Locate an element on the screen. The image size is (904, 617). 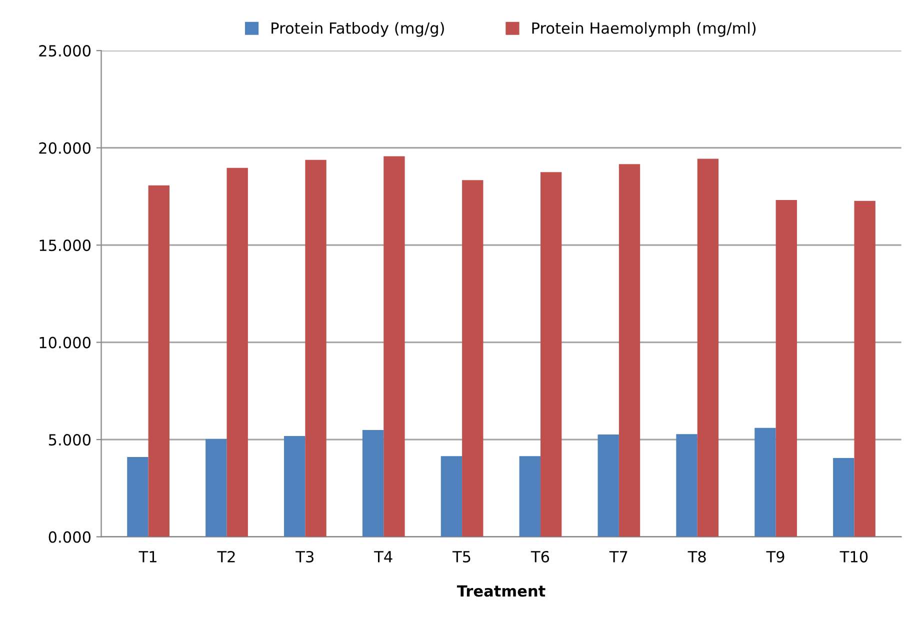
y-tick-label: 0.000 is located at coordinates (69, 537).